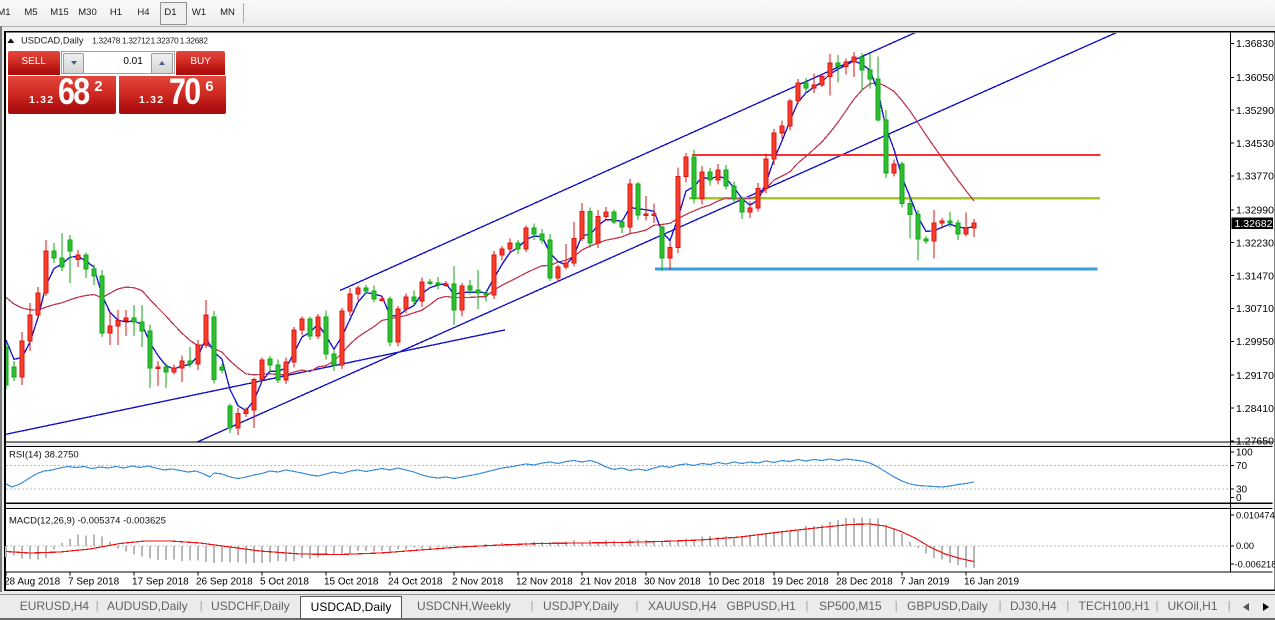 This screenshot has width=1275, height=620. I want to click on svg-text: 0, so click(1239, 498).